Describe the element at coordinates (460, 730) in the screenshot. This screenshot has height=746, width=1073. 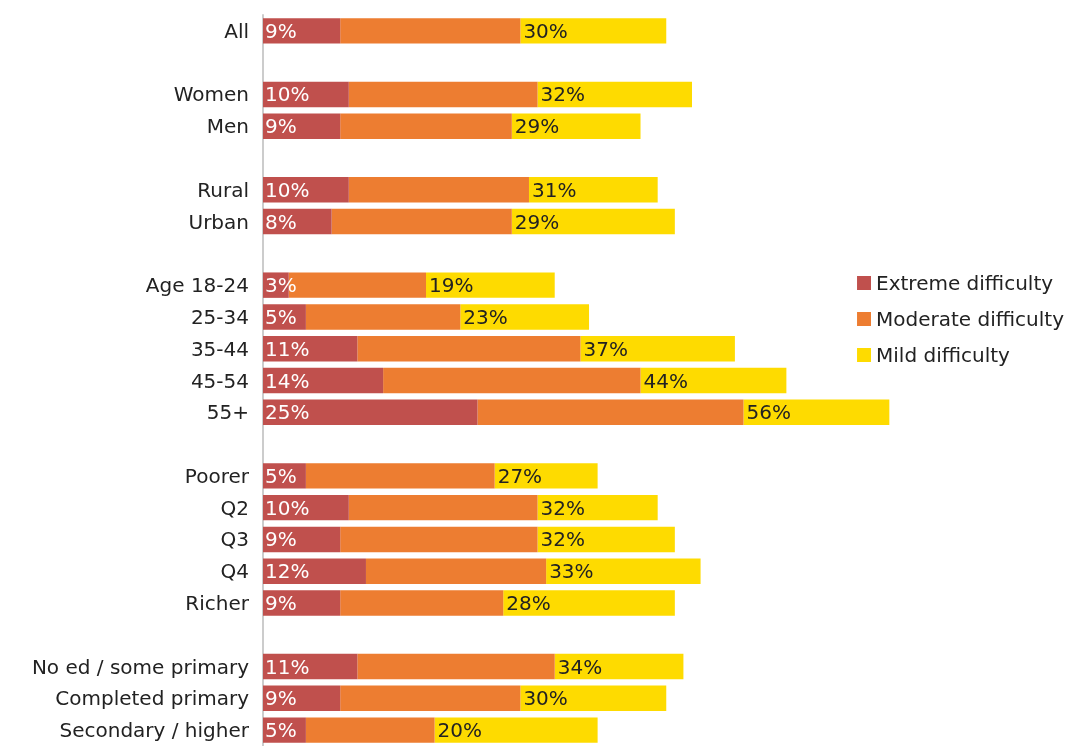
I see `annotation: 20%` at that location.